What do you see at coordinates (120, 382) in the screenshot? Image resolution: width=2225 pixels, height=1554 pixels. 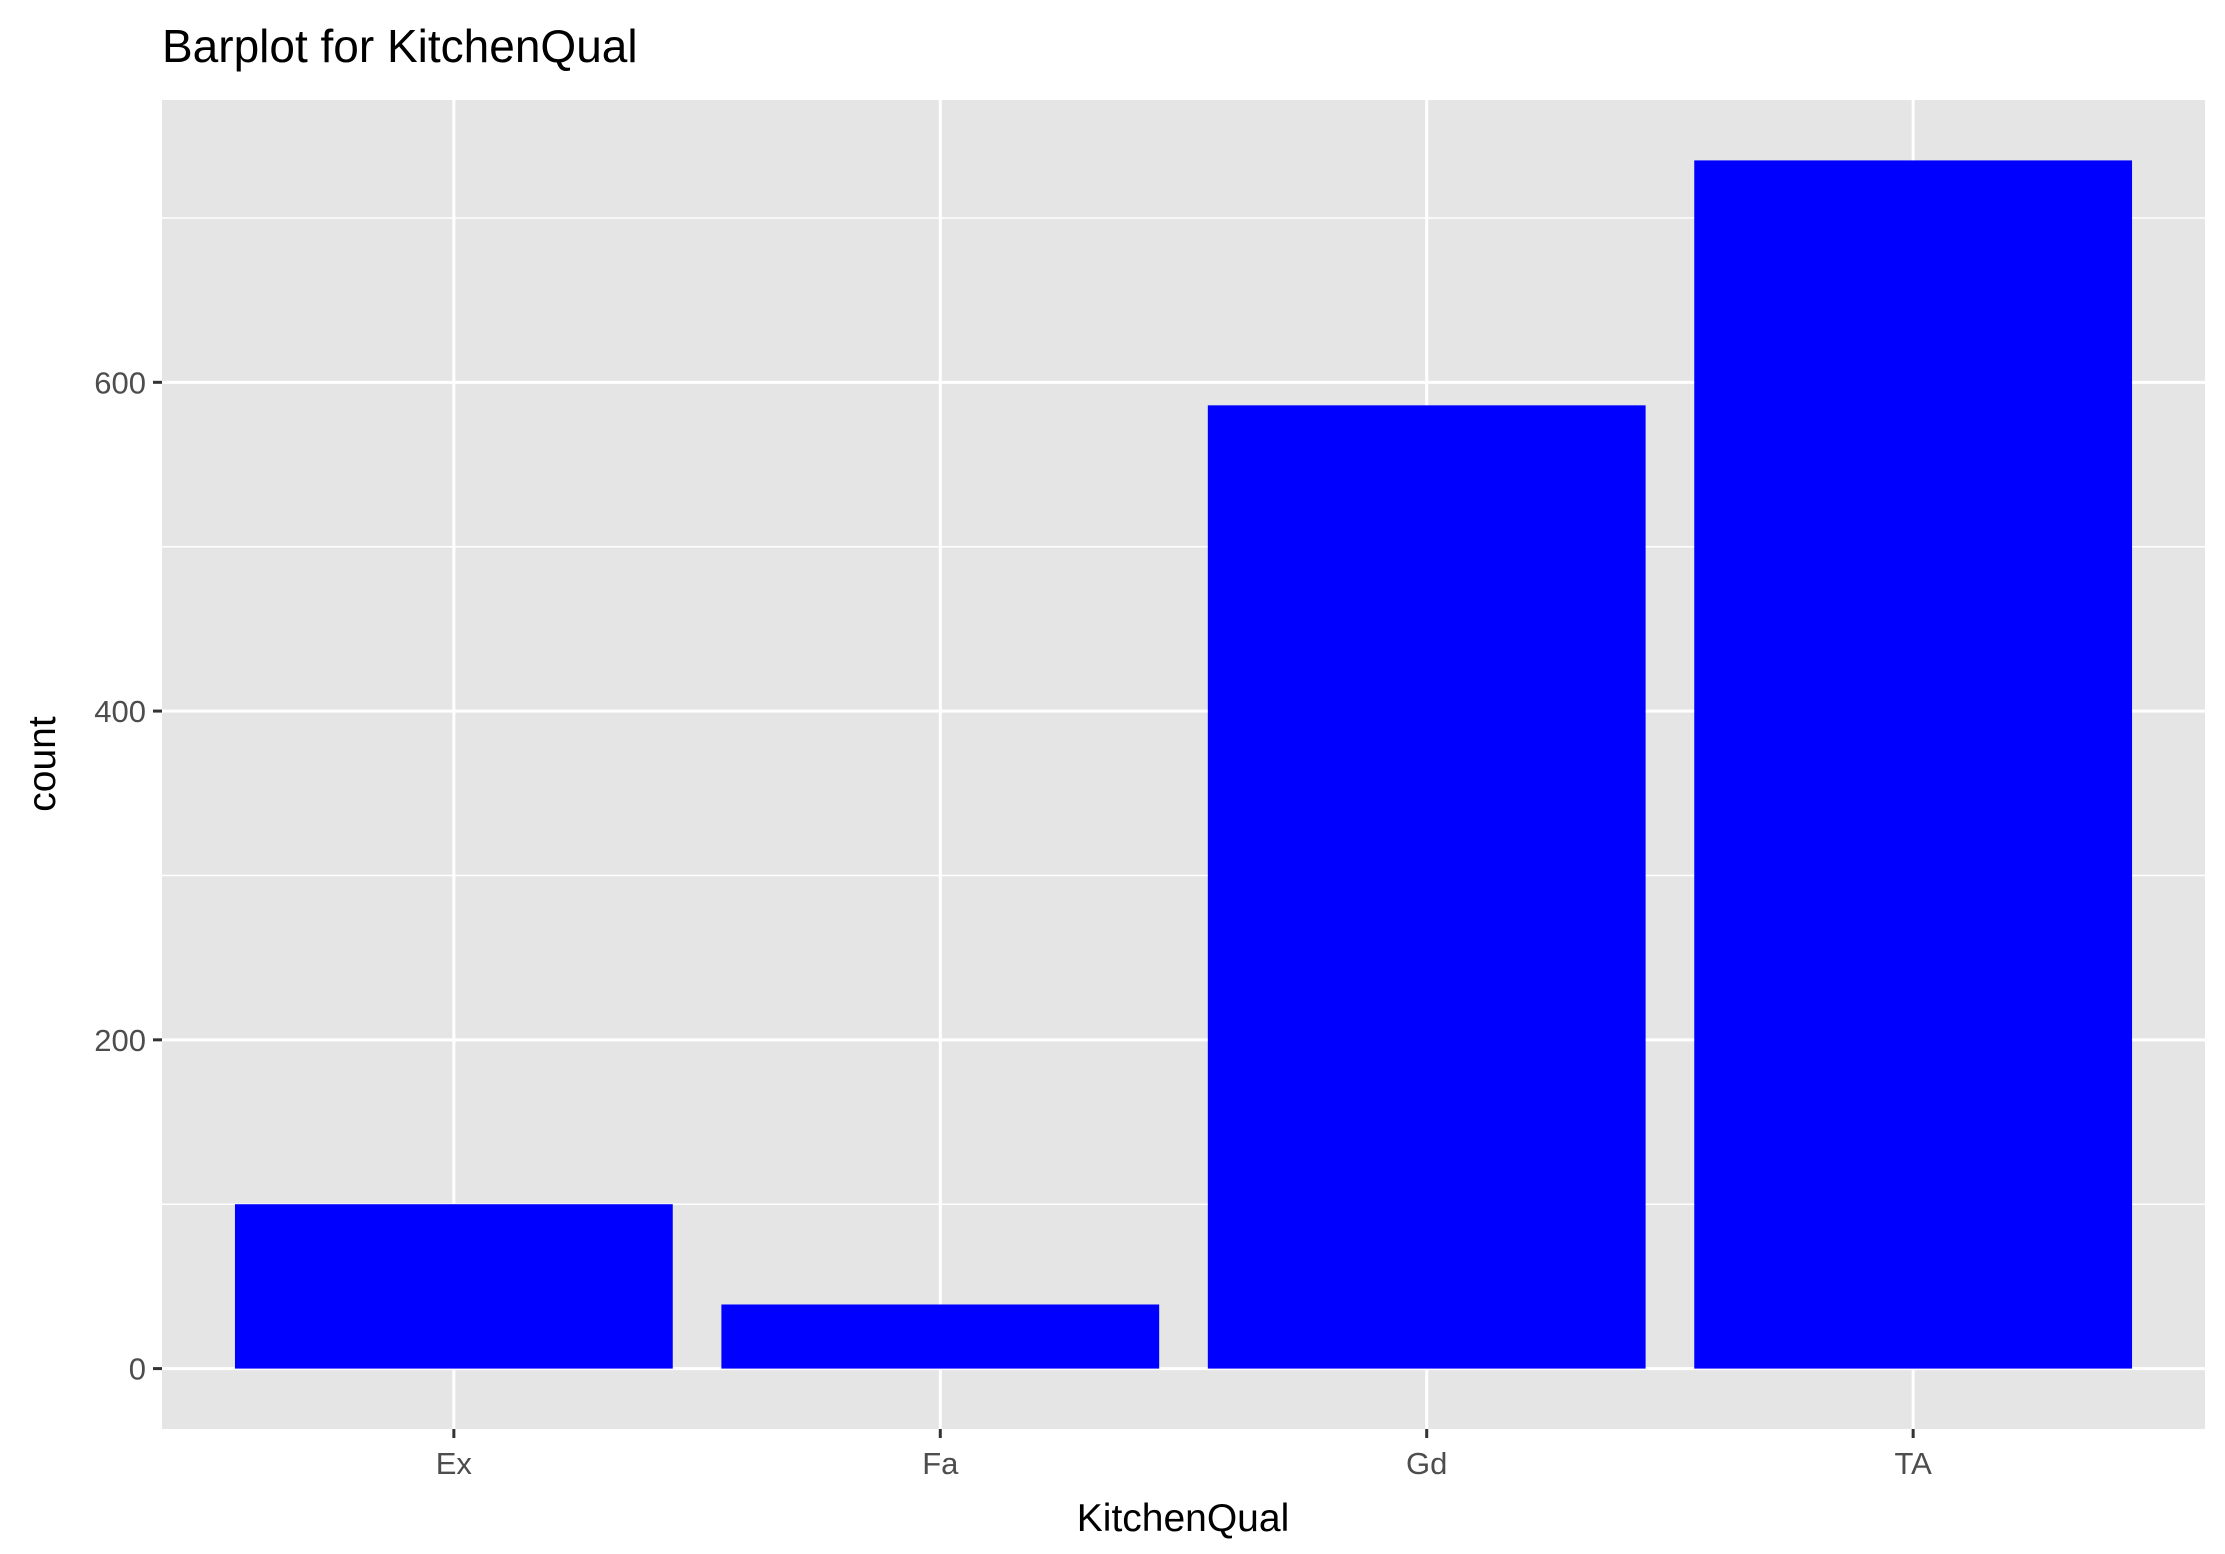 I see `y-tick-label: 600` at bounding box center [120, 382].